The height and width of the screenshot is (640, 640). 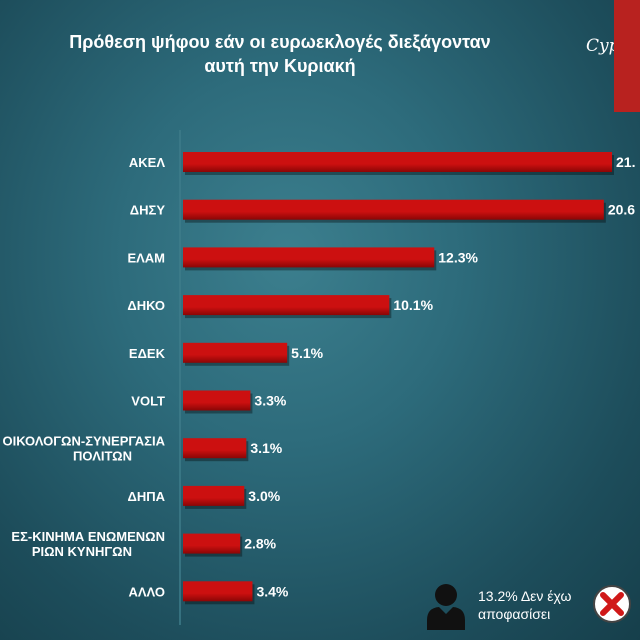 I want to click on category-label: ΔΗΚΟ, so click(x=146, y=305).